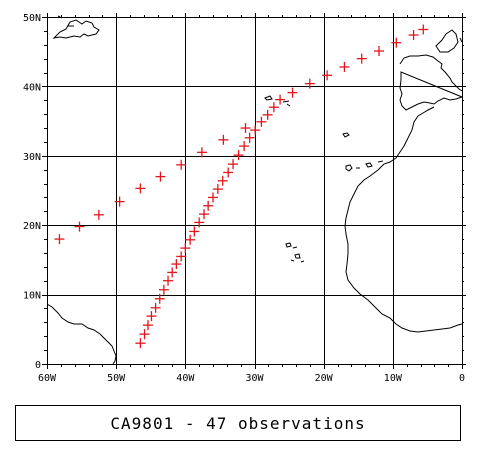 The width and height of the screenshot is (492, 452). I want to click on y-tick-label: 50N, so click(32, 18).